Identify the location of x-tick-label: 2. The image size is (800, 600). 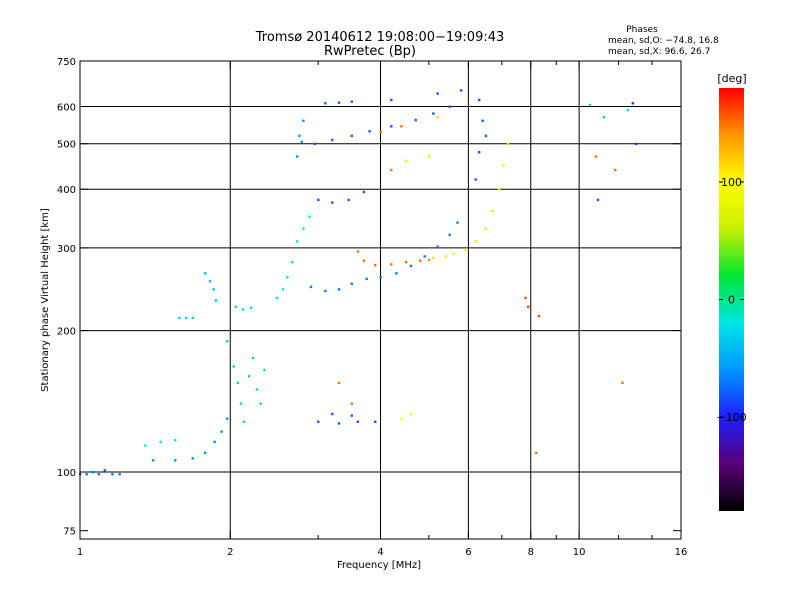
(230, 552).